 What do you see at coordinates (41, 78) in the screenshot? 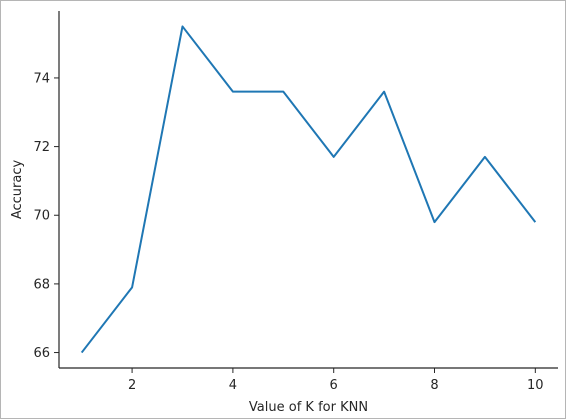
I see `y-tick-label: 74` at bounding box center [41, 78].